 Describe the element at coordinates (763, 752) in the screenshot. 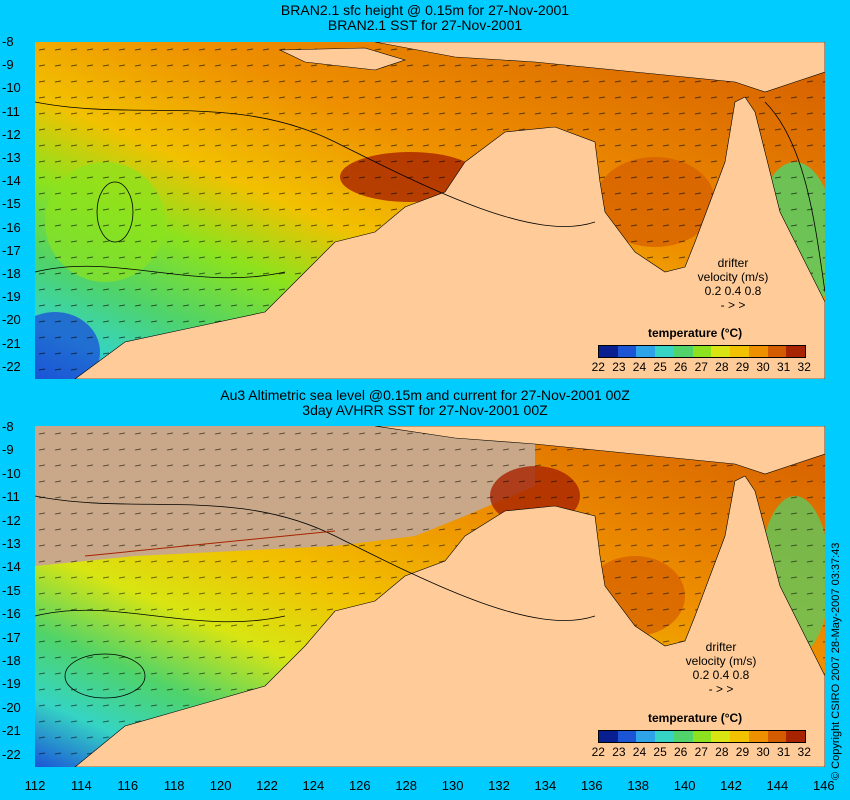

I see `colorbar-label: 30` at that location.